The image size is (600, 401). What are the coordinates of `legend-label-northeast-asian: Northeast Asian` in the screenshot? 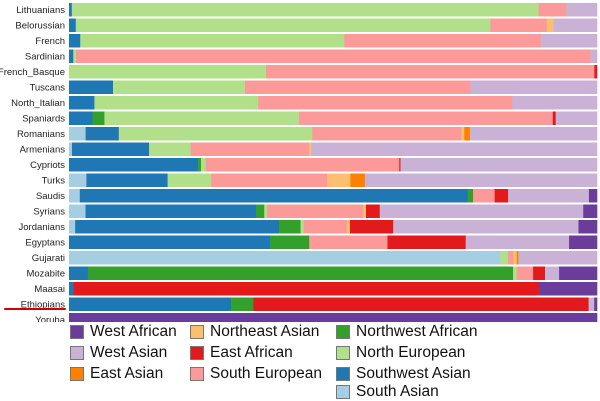 It's located at (265, 331).